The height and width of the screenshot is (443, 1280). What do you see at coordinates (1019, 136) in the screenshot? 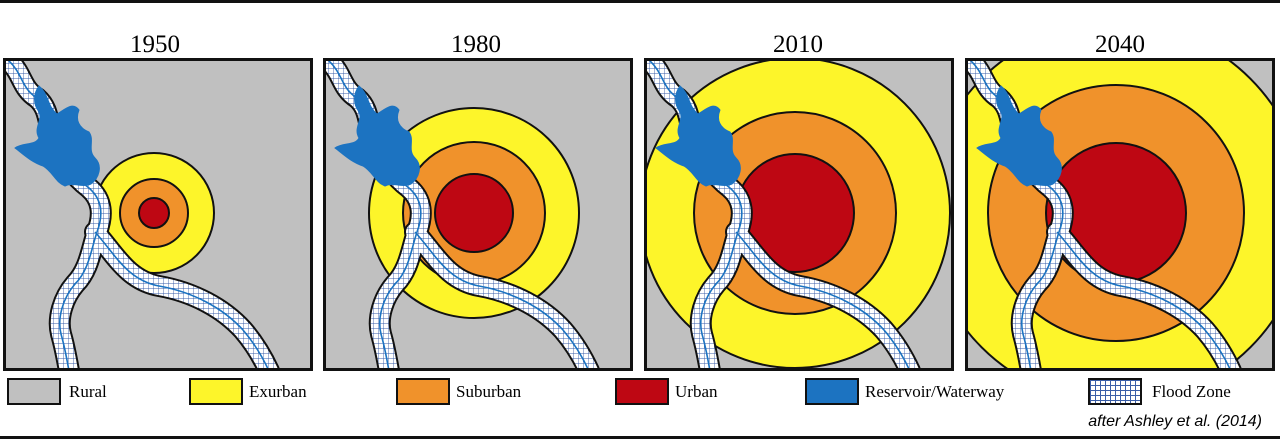
I see `reservoir-2040` at bounding box center [1019, 136].